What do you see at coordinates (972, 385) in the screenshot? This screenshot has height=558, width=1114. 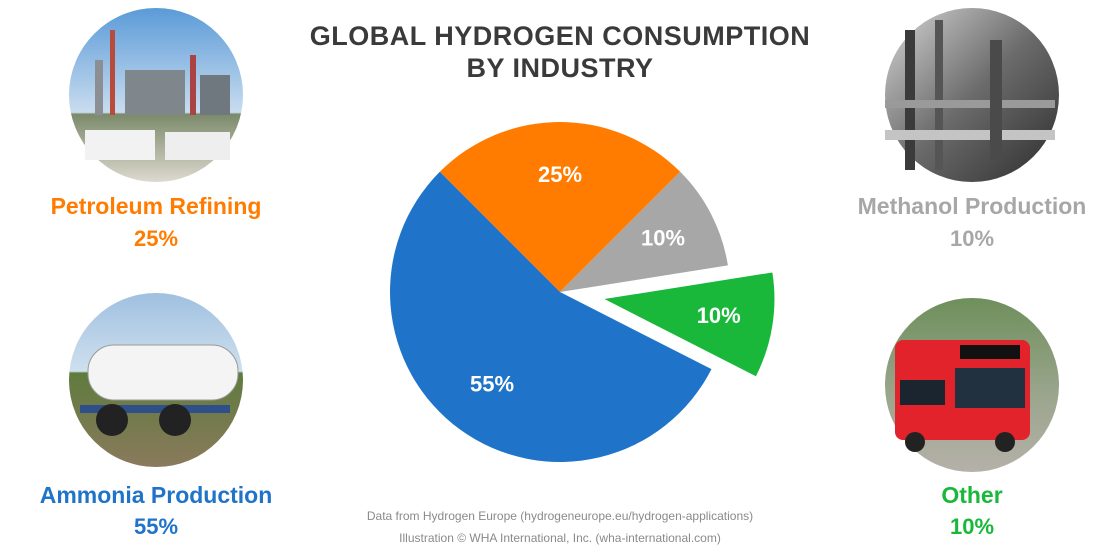 I see `photo-bus` at bounding box center [972, 385].